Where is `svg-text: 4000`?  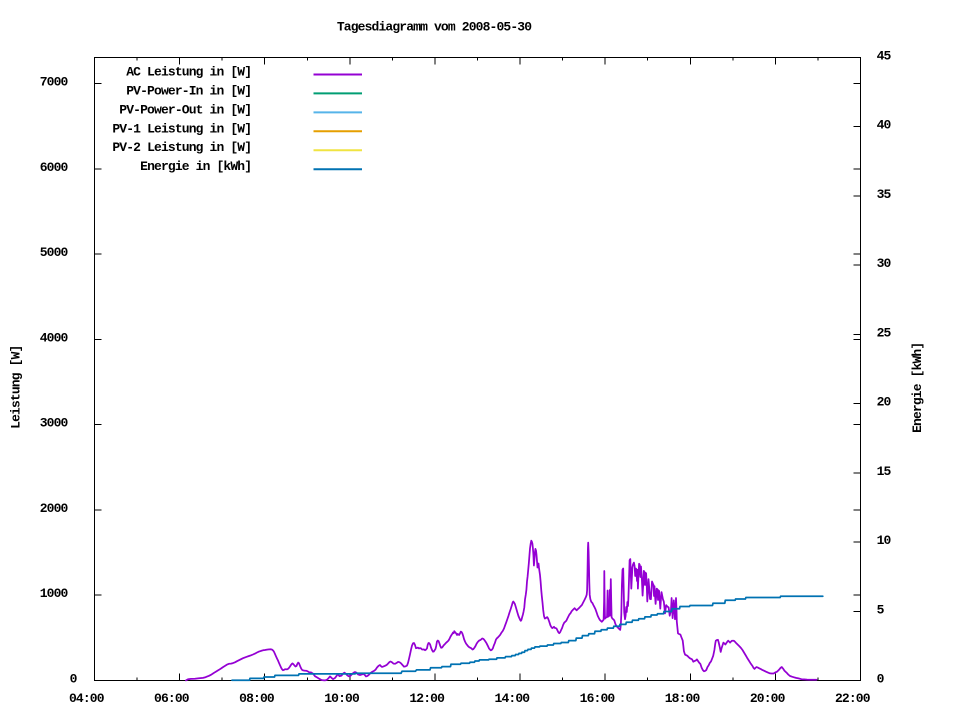
svg-text: 4000 is located at coordinates (54, 337).